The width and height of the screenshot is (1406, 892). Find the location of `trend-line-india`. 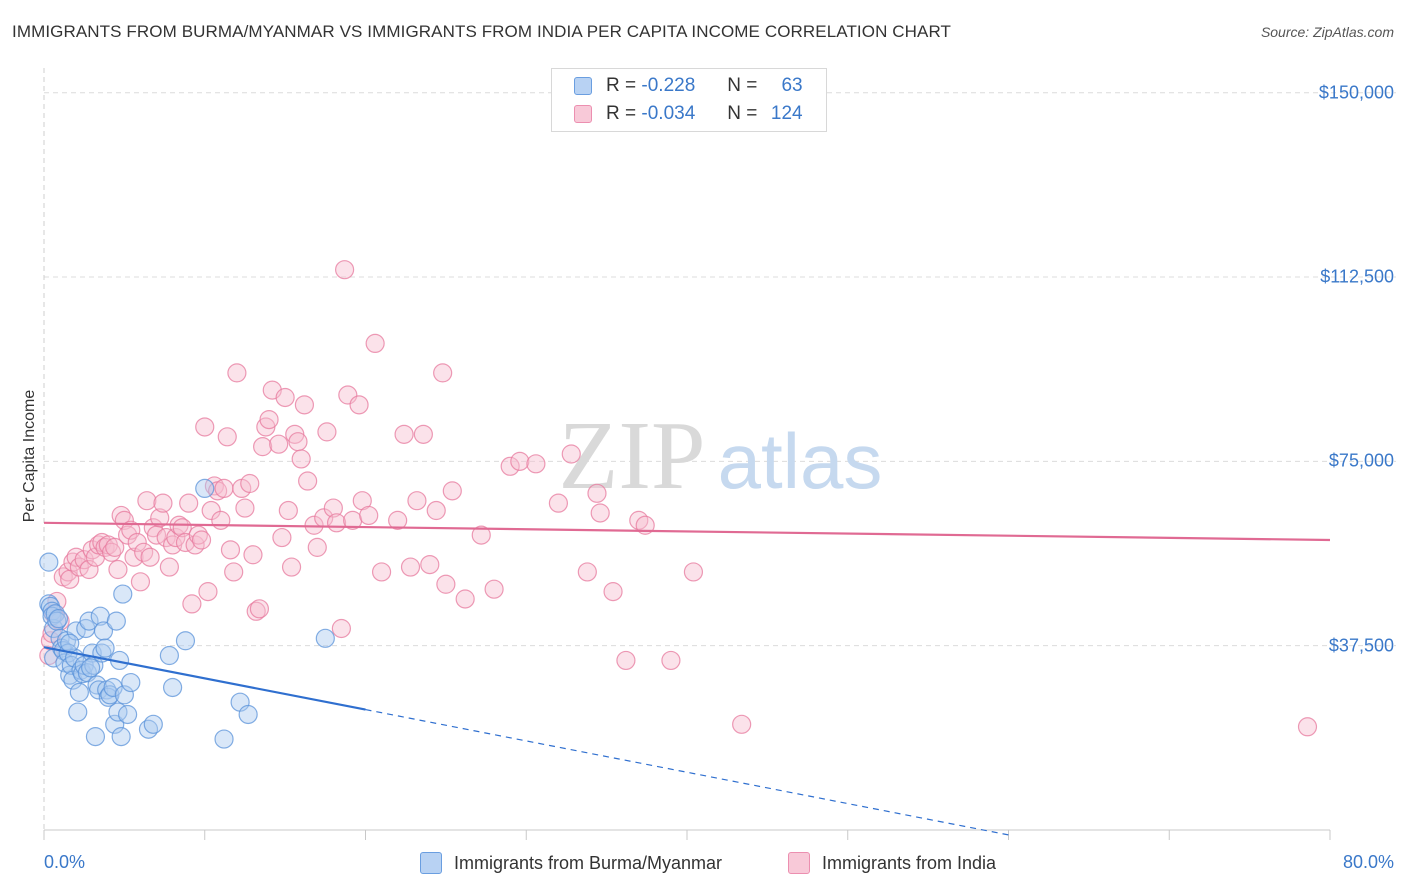

trend-line-india is located at coordinates (687, 531).